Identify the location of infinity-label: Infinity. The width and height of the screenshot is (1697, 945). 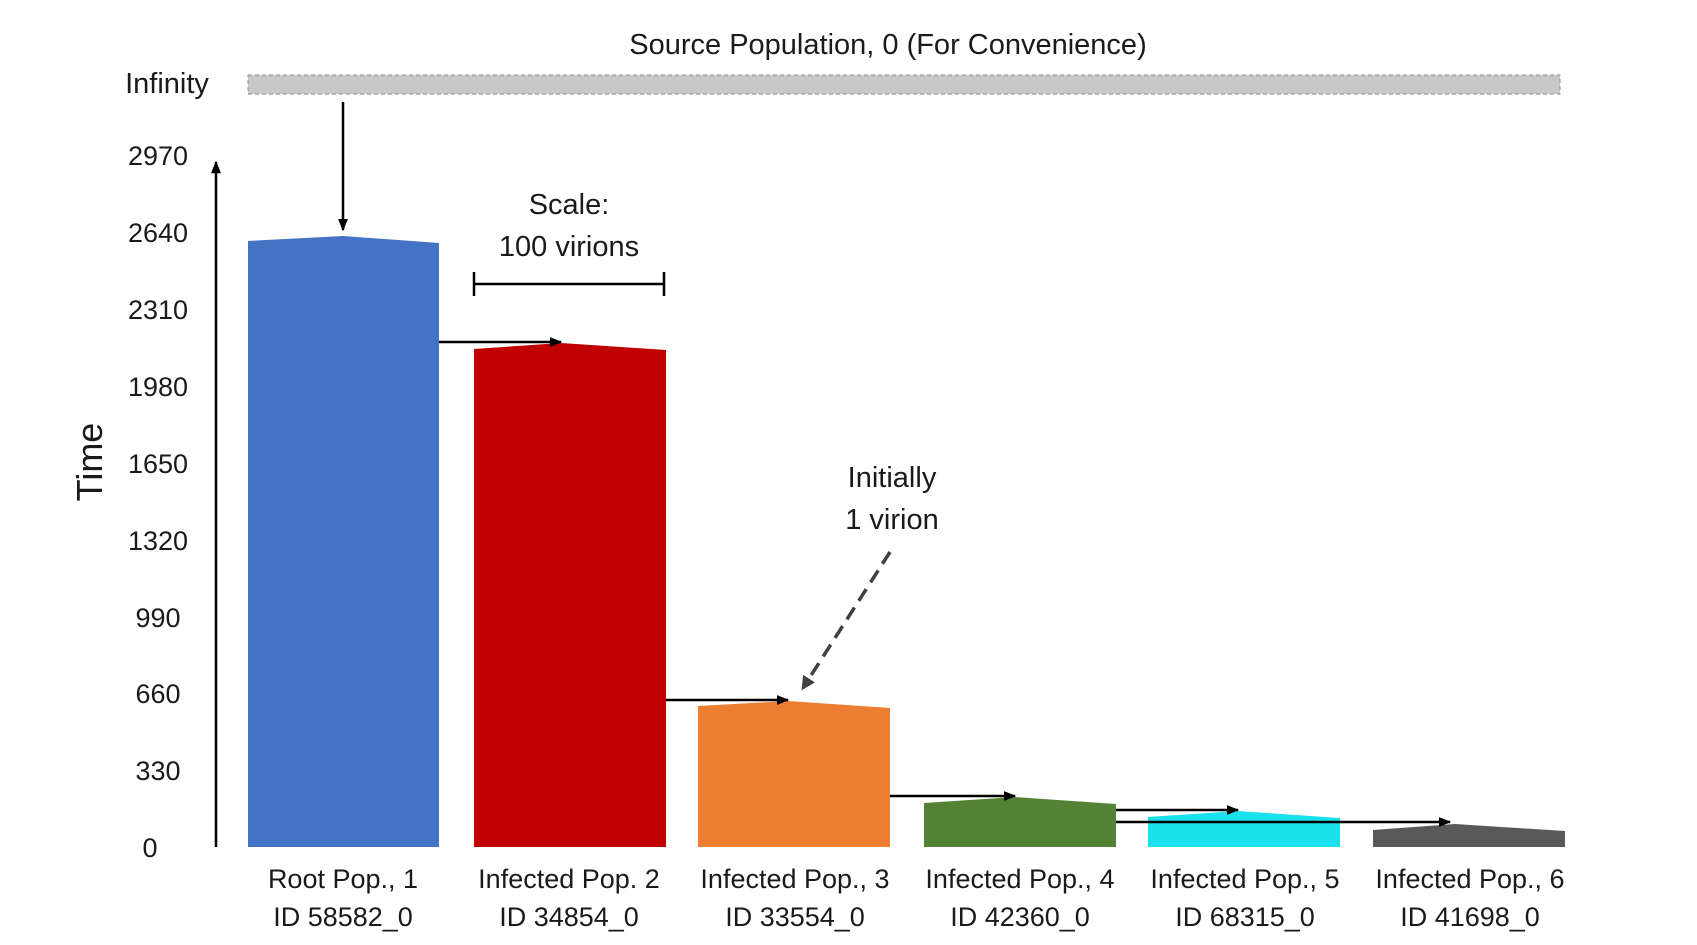
(167, 84).